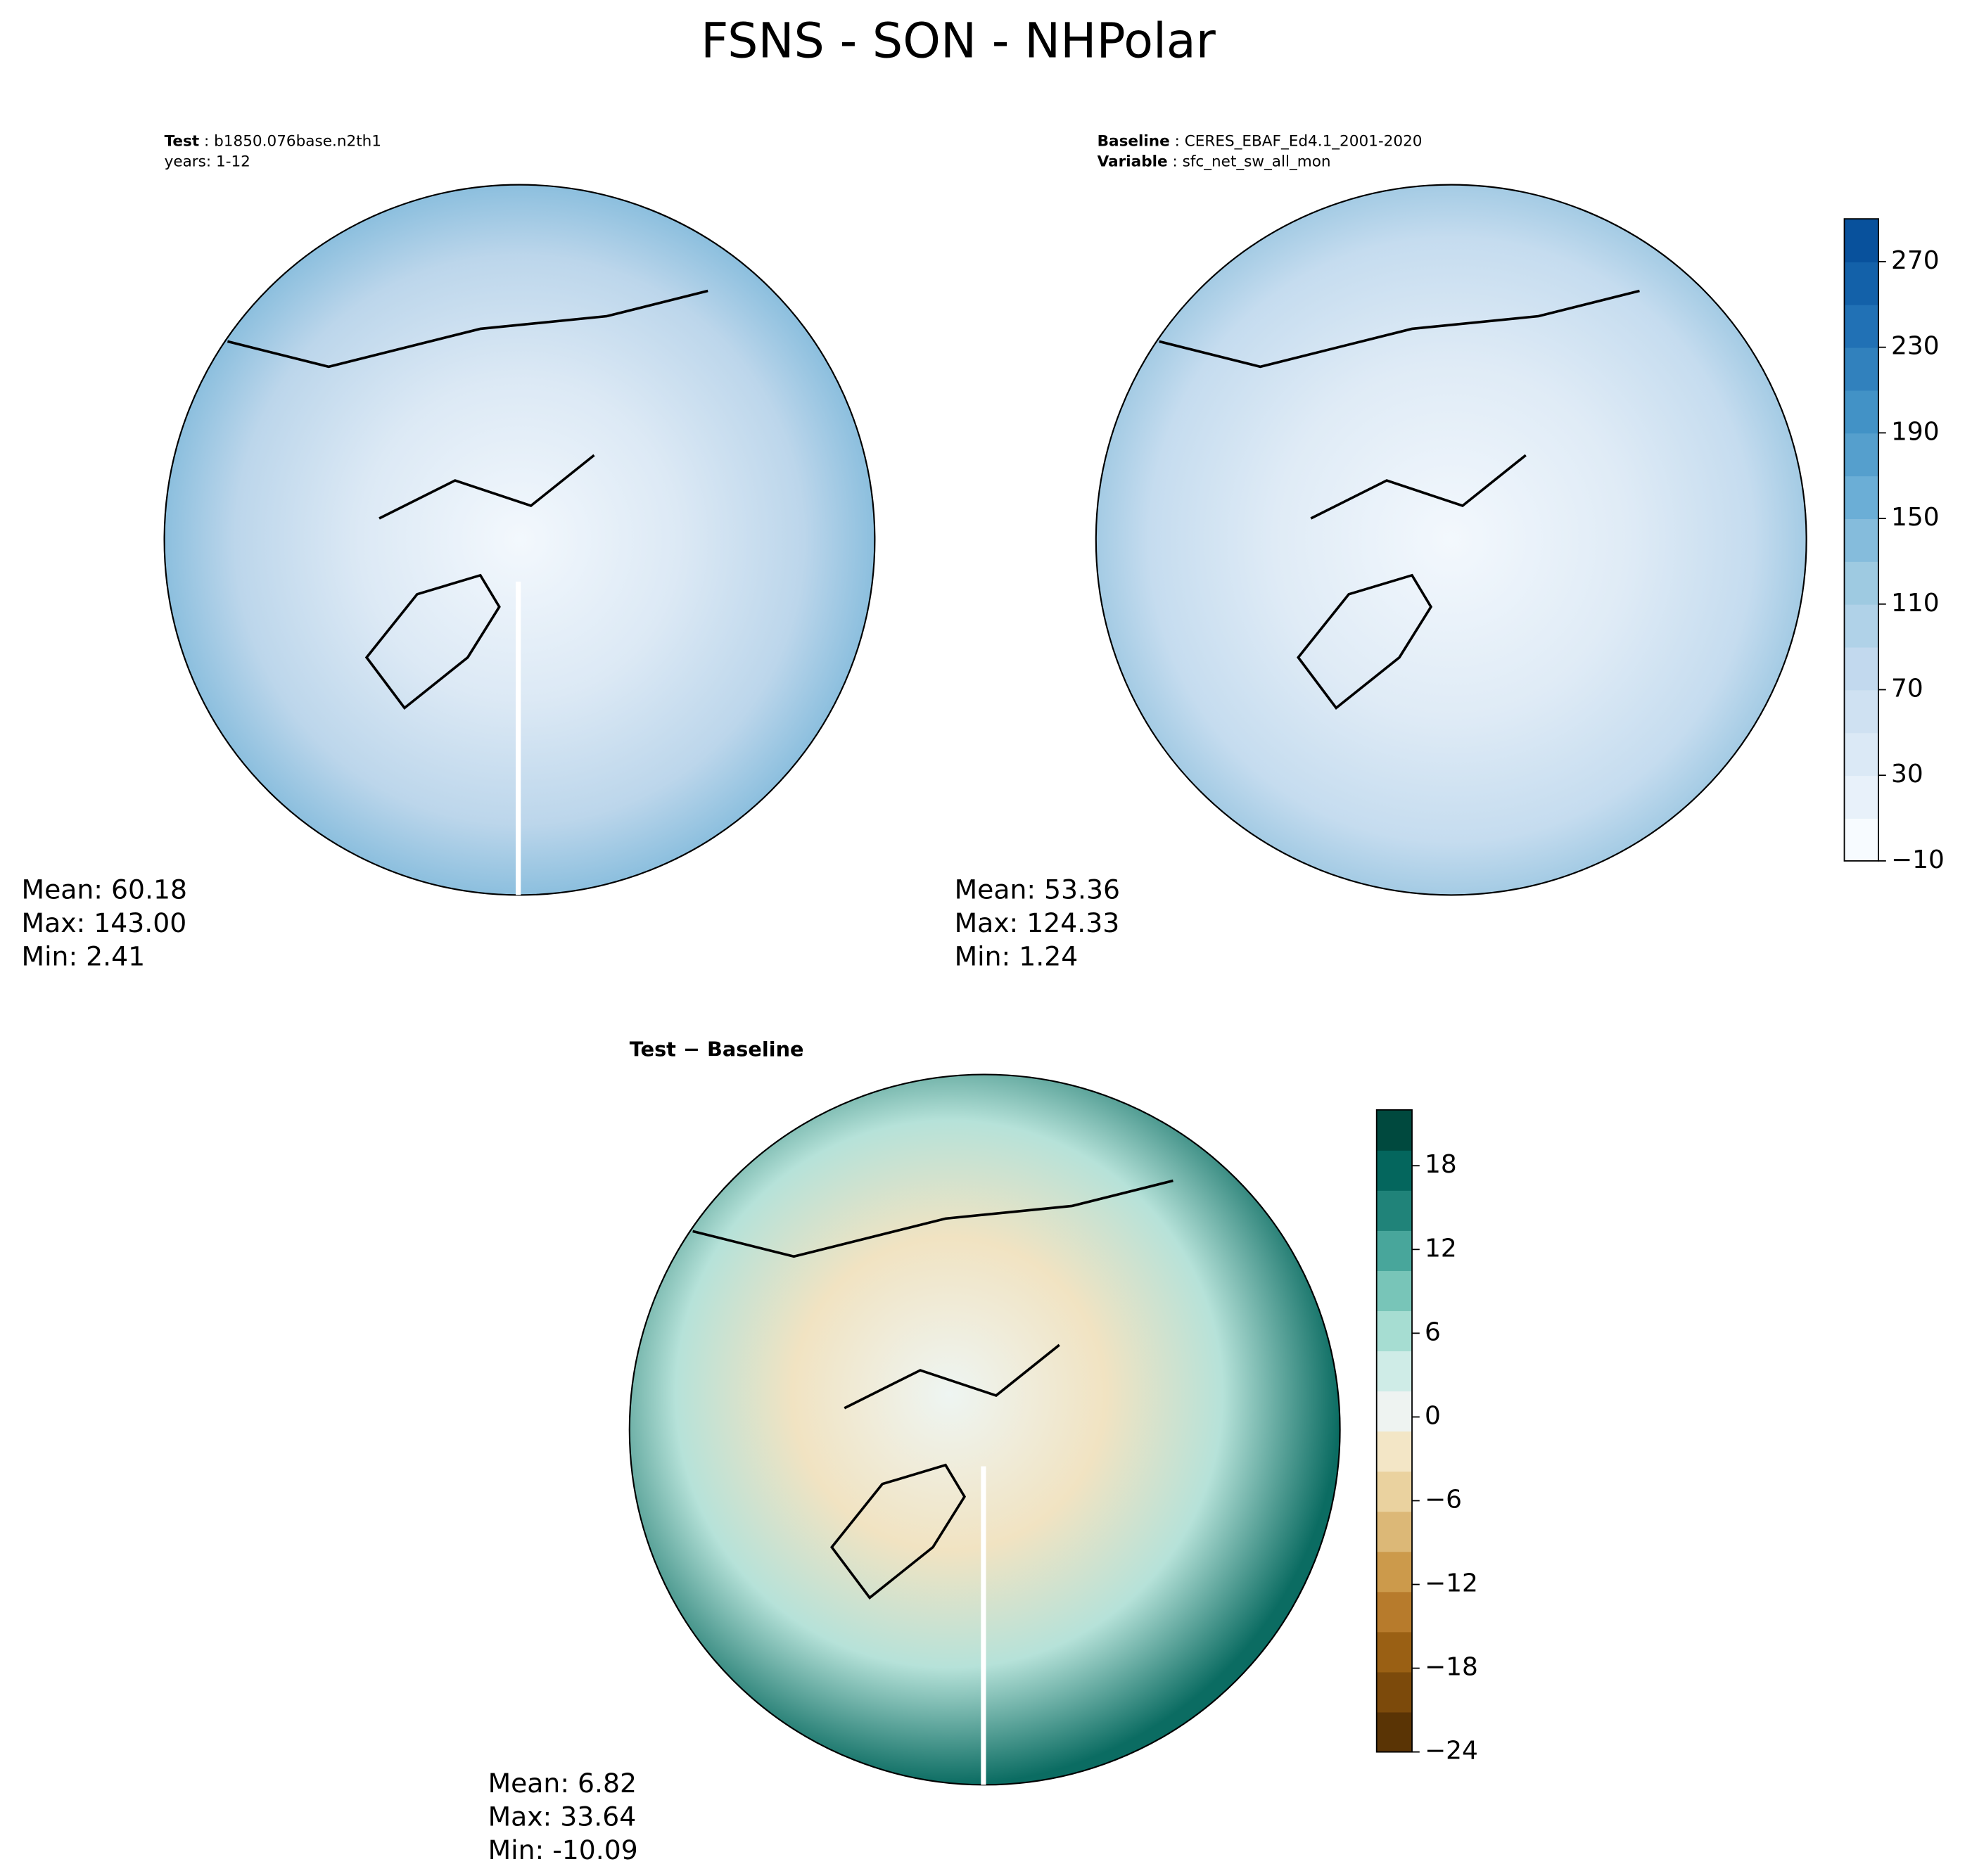 This screenshot has height=1876, width=1972. What do you see at coordinates (959, 42) in the screenshot?
I see `title: FSNS - SON - NHPolar` at bounding box center [959, 42].